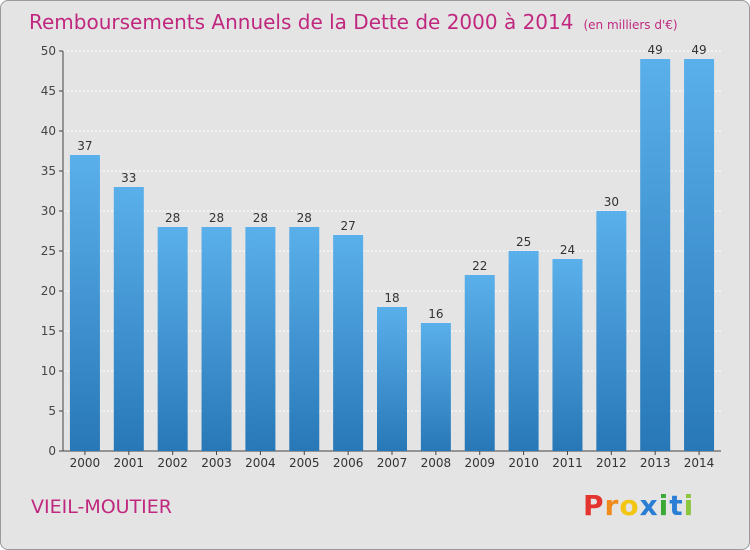  I want to click on x-tick-label: 2014, so click(699, 463).